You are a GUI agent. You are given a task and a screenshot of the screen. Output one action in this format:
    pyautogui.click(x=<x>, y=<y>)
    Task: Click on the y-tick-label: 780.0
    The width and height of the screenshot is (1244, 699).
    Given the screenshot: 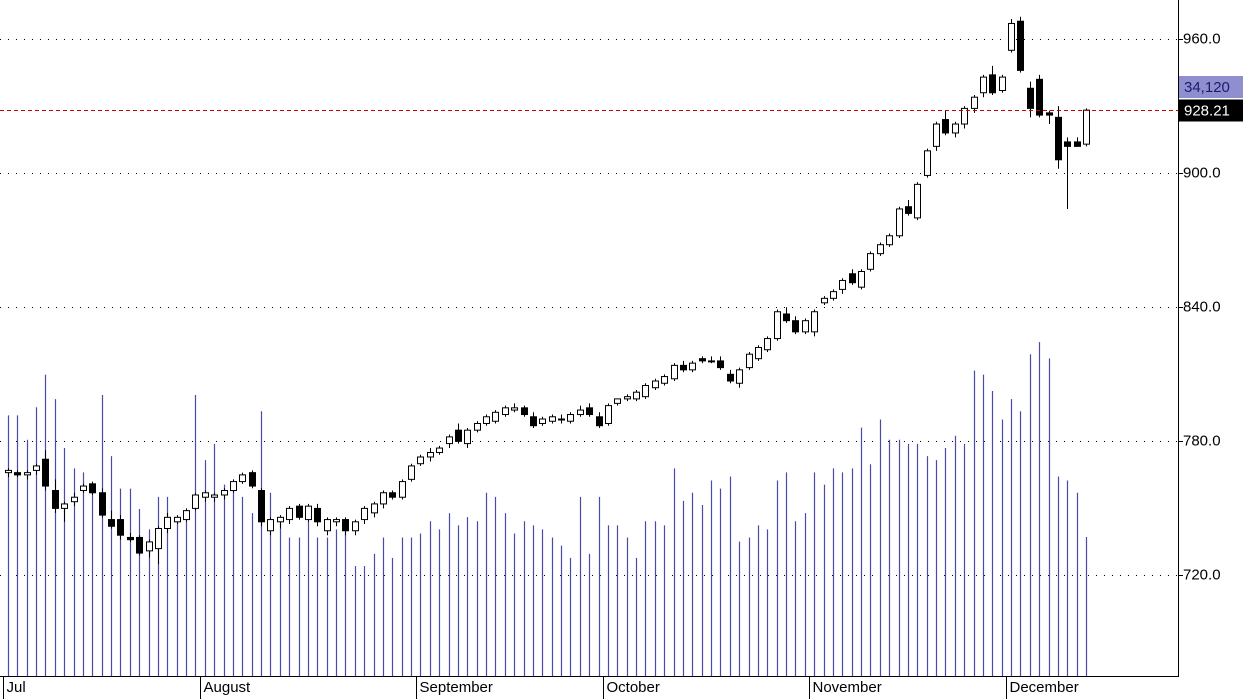 What is the action you would take?
    pyautogui.click(x=1202, y=440)
    